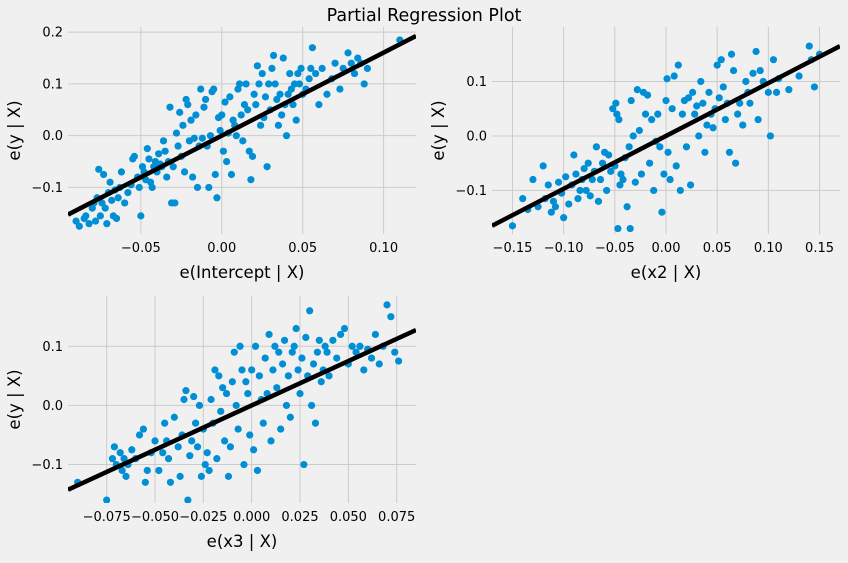  Describe the element at coordinates (396, 517) in the screenshot. I see `x-tick-label: 0.075` at that location.